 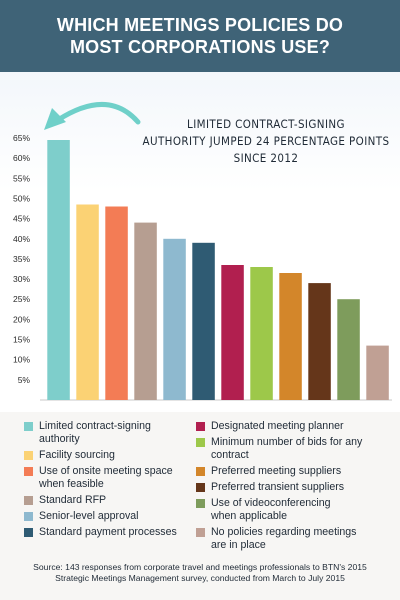 I want to click on legend-label: Standard payment processes, so click(x=108, y=532).